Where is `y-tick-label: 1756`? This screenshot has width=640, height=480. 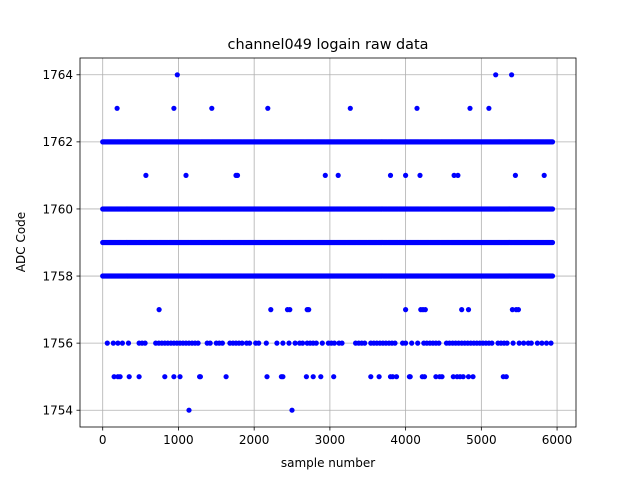 y-tick-label: 1756 is located at coordinates (57, 343).